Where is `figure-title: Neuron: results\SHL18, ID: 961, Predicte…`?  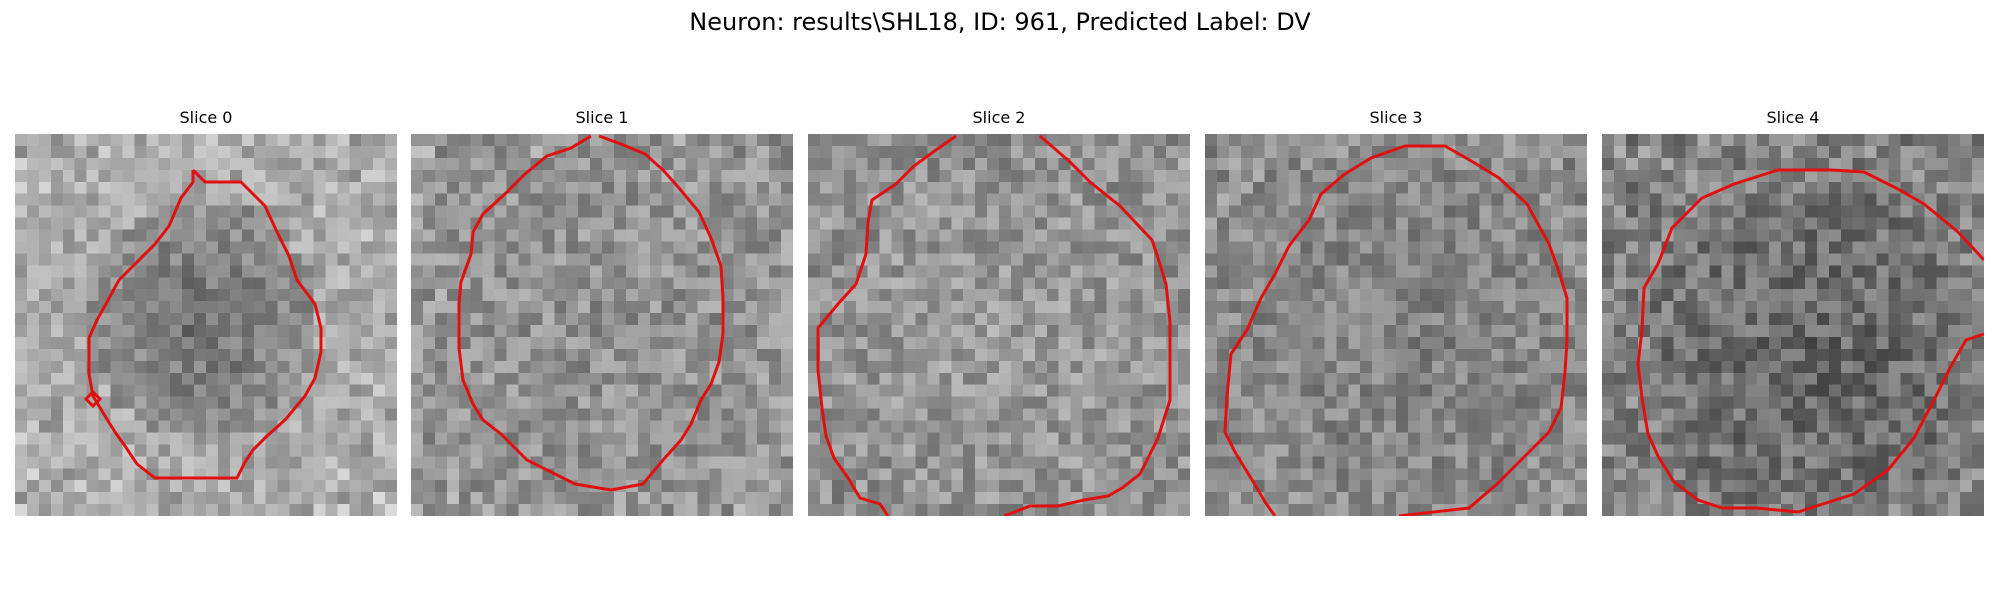 figure-title: Neuron: results\SHL18, ID: 961, Predicte… is located at coordinates (1000, 22).